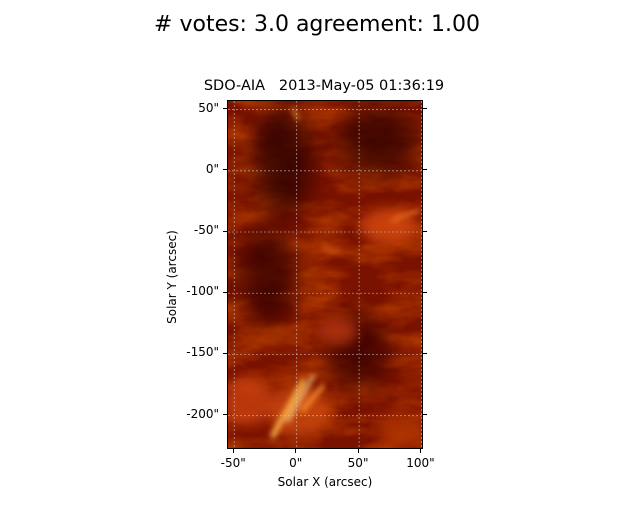  I want to click on x-tick-label: 100", so click(420, 463).